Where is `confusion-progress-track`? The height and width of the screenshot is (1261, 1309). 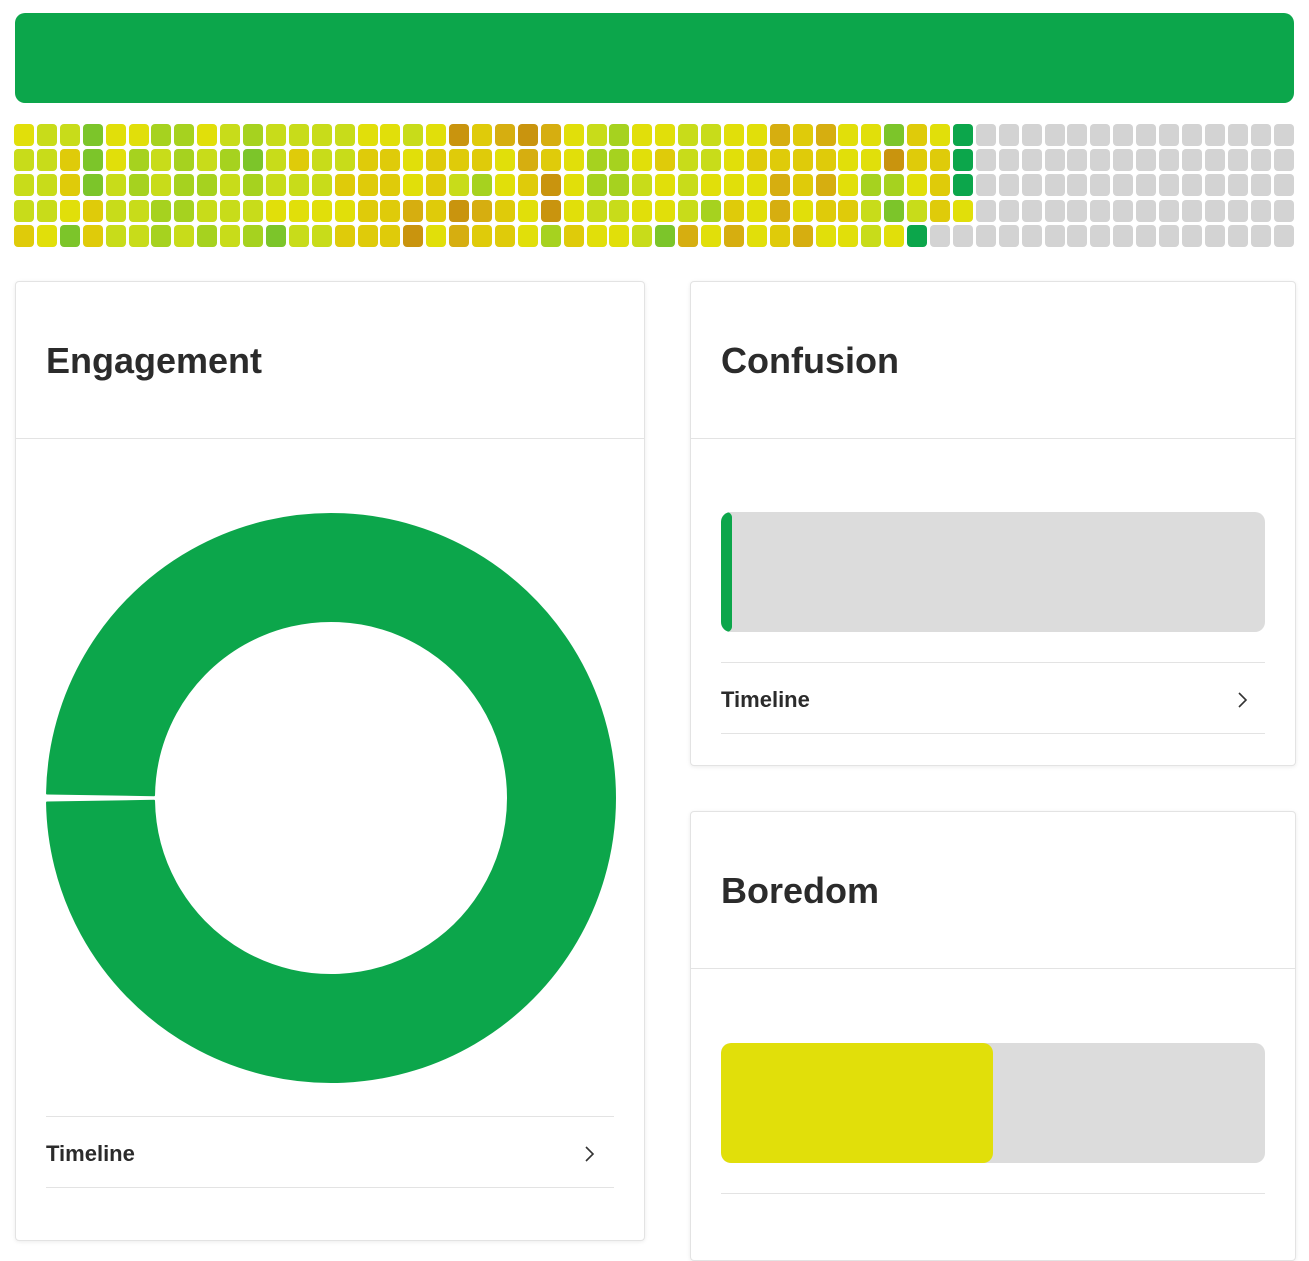
confusion-progress-track is located at coordinates (993, 572).